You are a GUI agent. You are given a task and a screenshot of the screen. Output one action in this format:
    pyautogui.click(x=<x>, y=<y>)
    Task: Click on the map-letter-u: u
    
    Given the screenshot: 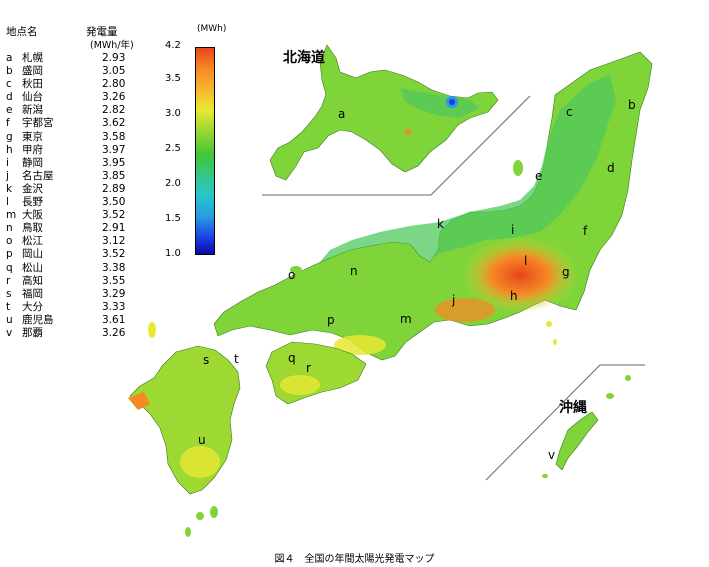 What is the action you would take?
    pyautogui.click(x=202, y=440)
    